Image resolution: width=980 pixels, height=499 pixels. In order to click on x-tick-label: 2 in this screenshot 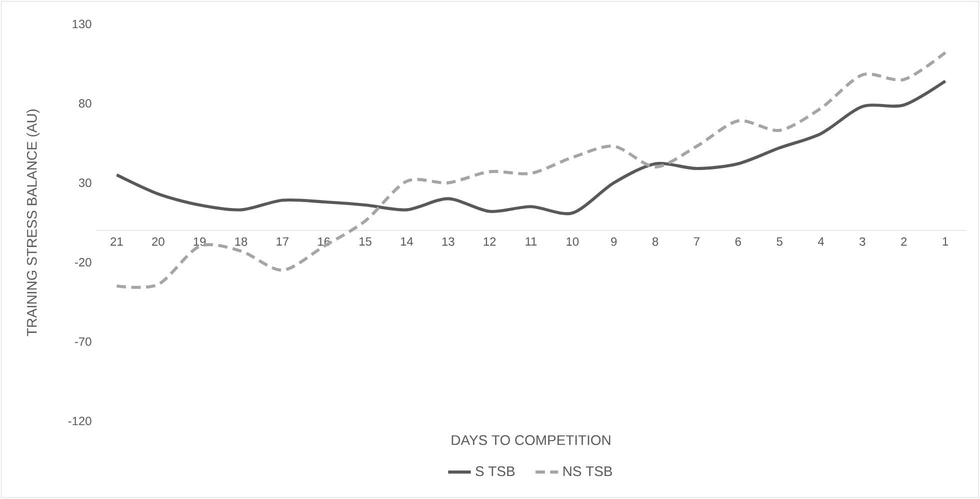, I will do `click(904, 241)`.